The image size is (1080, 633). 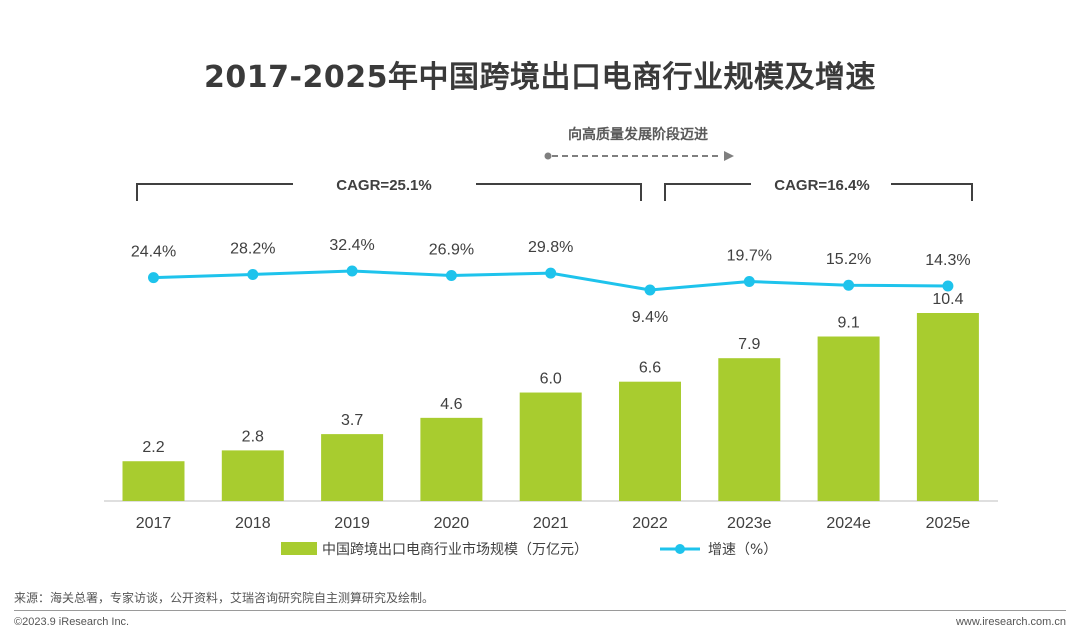 I want to click on growth-point-2021, so click(x=551, y=273).